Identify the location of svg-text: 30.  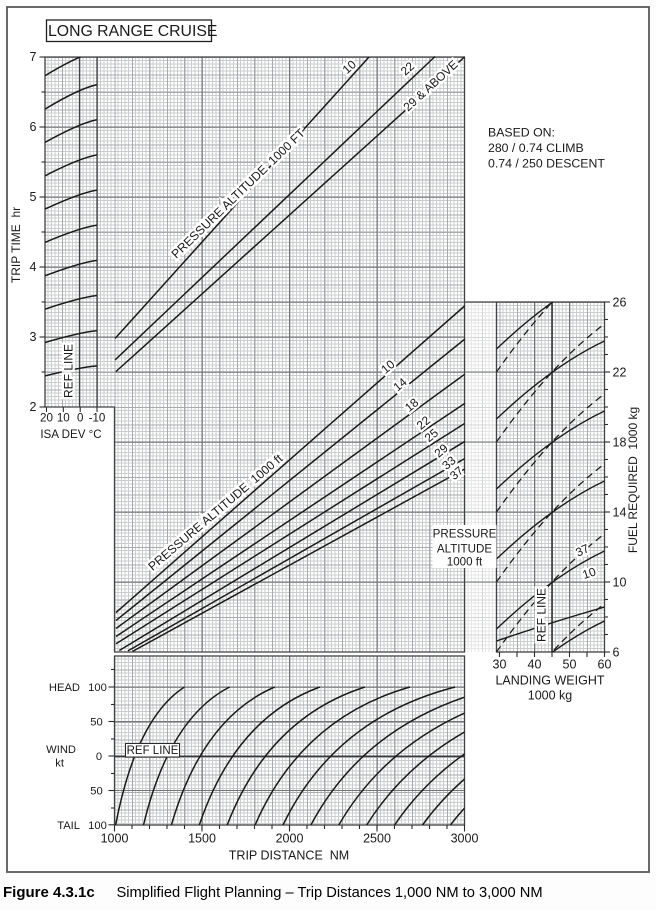
(500, 665).